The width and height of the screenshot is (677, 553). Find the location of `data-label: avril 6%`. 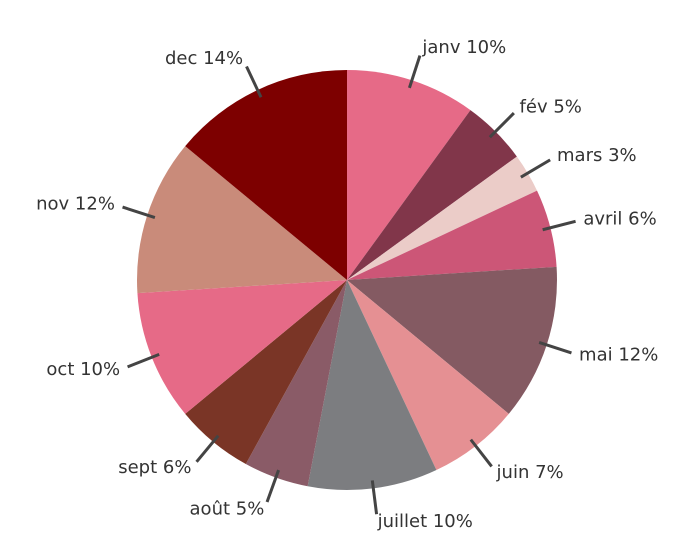

data-label: avril 6% is located at coordinates (619, 218).